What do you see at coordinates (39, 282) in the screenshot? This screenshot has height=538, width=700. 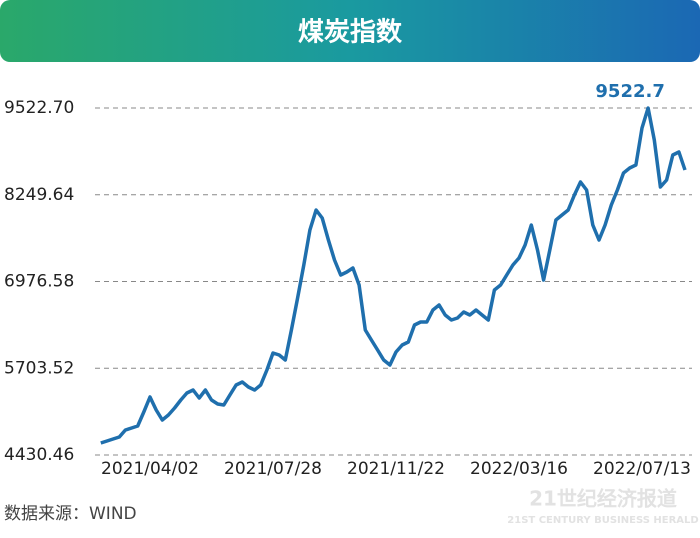 I see `y-tick-label: 6976.58` at bounding box center [39, 282].